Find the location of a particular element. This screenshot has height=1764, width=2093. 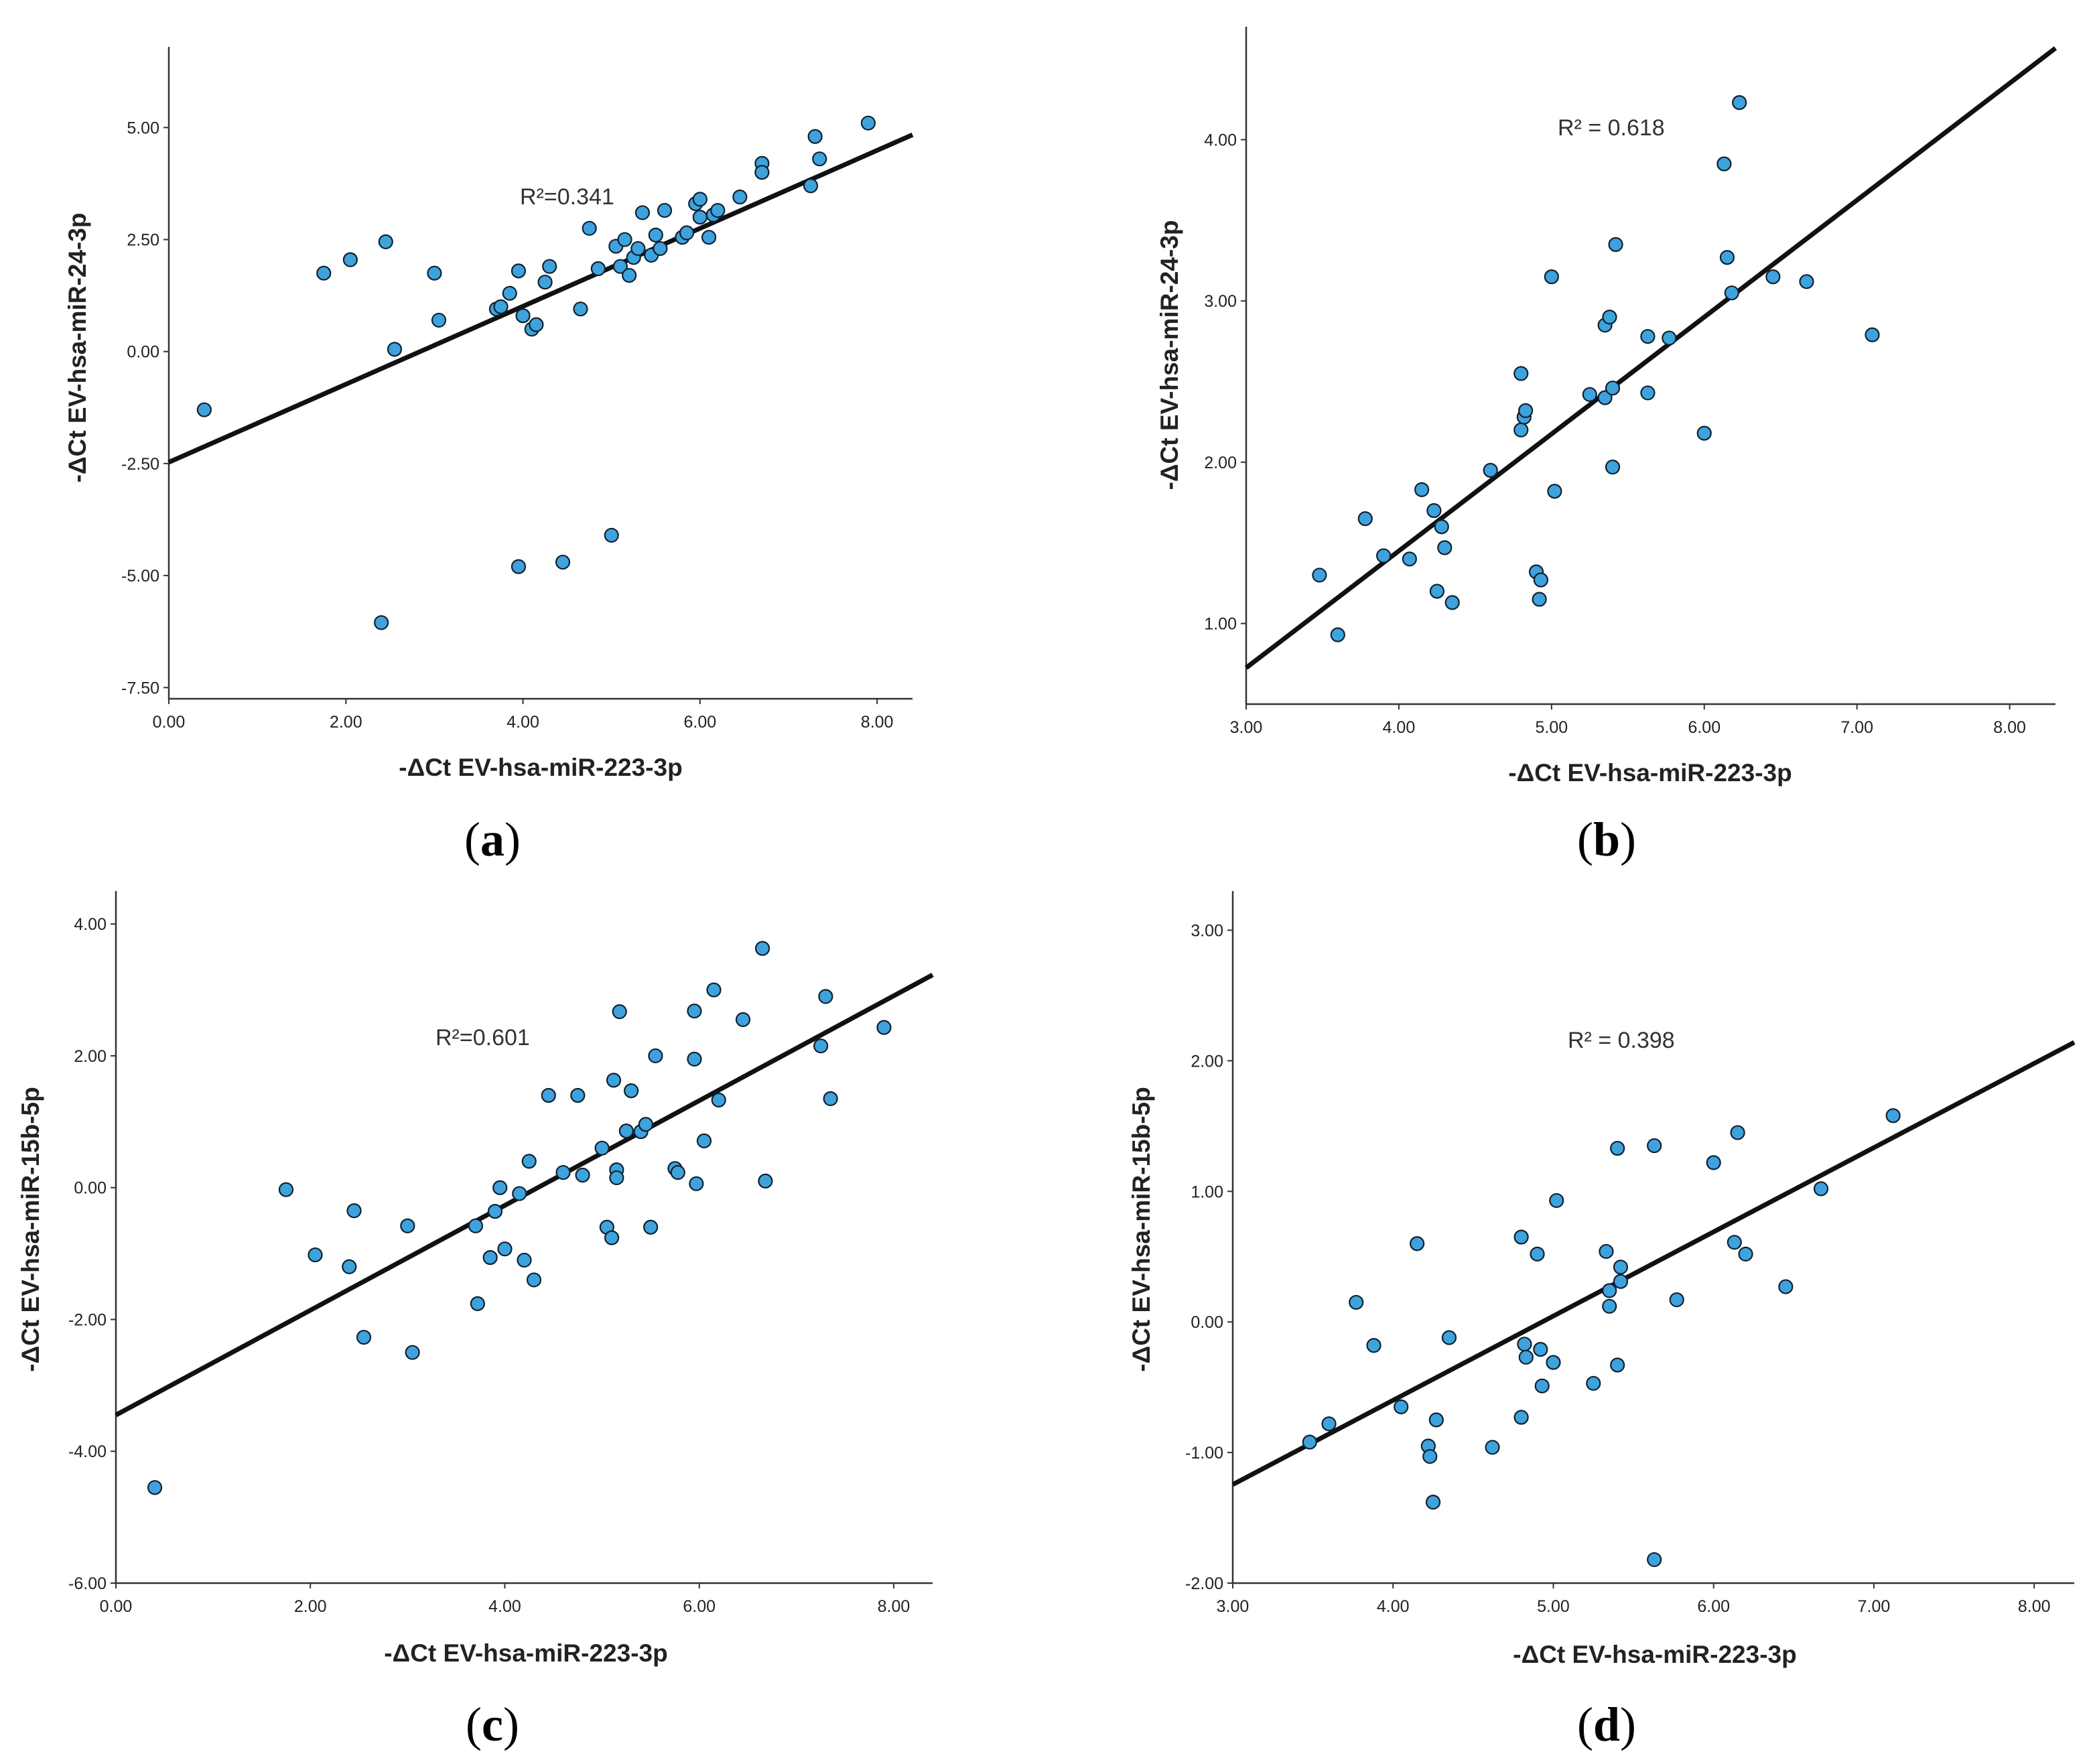

y-ticks: -2.00 -1.00 0.00 1.00 2.00 3.00 is located at coordinates (1209, 1257).